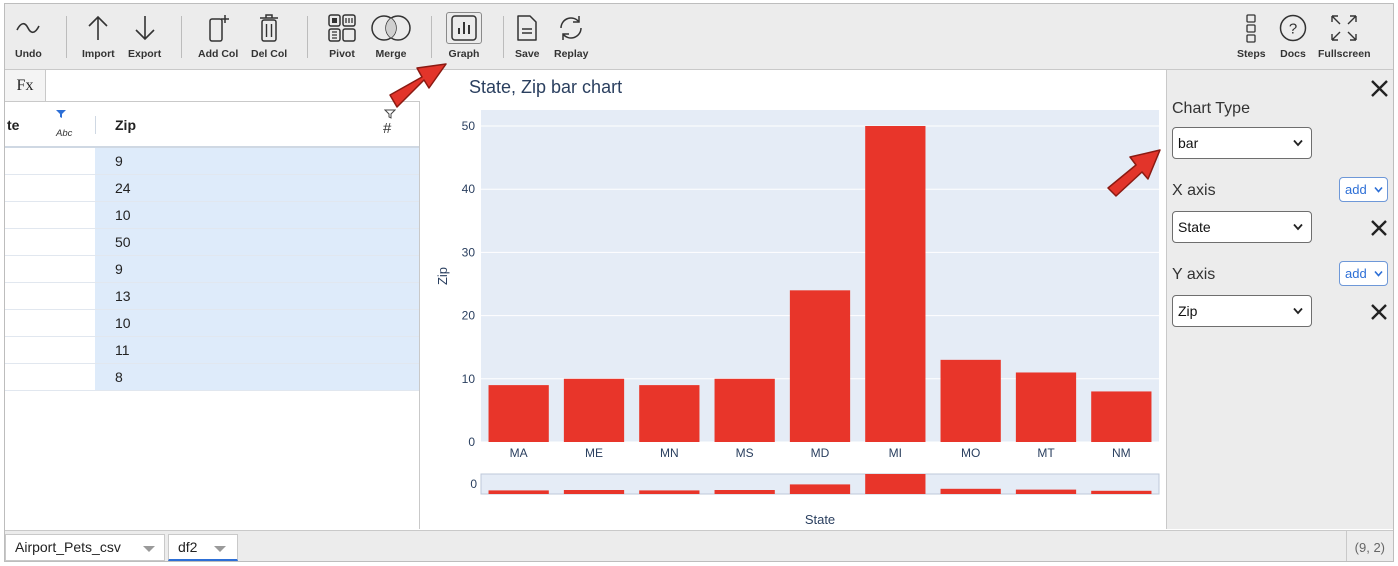 Image resolution: width=1398 pixels, height=566 pixels. What do you see at coordinates (442, 276) in the screenshot?
I see `y-axis-title: Zip` at bounding box center [442, 276].